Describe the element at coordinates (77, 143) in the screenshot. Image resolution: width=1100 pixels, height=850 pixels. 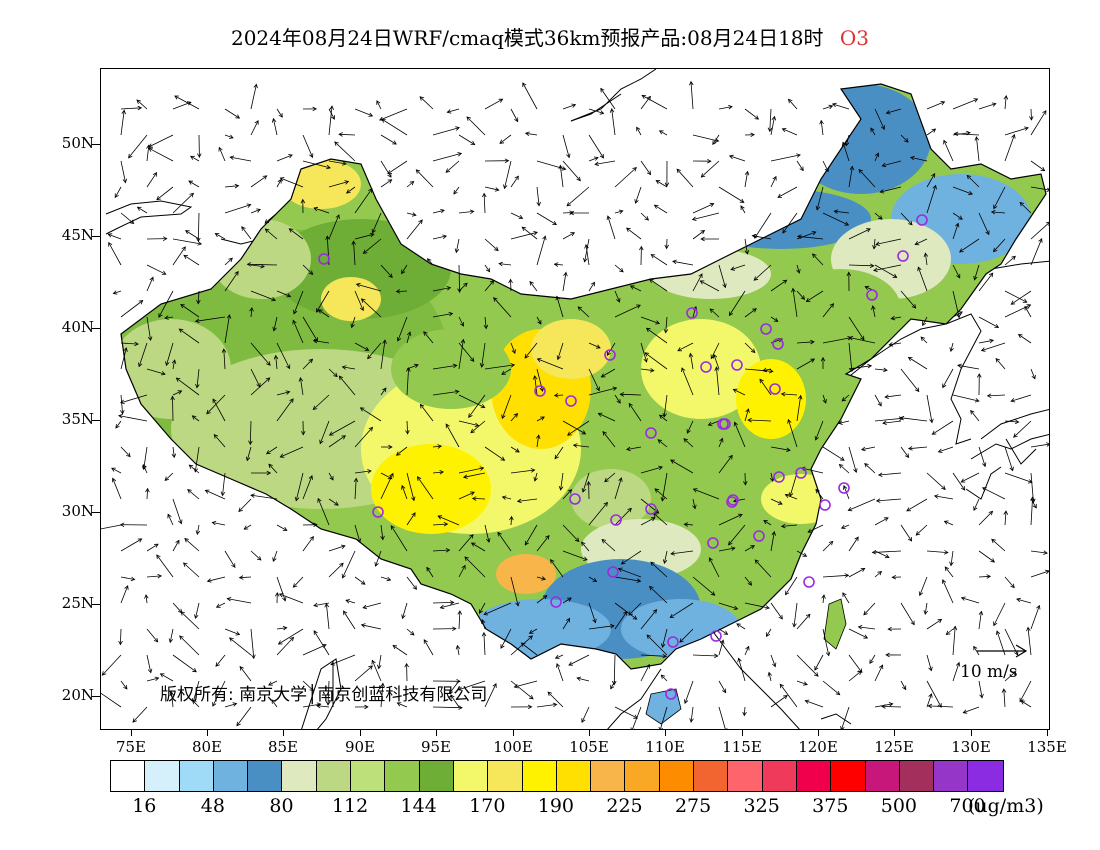
I see `lat-label: 50N` at that location.